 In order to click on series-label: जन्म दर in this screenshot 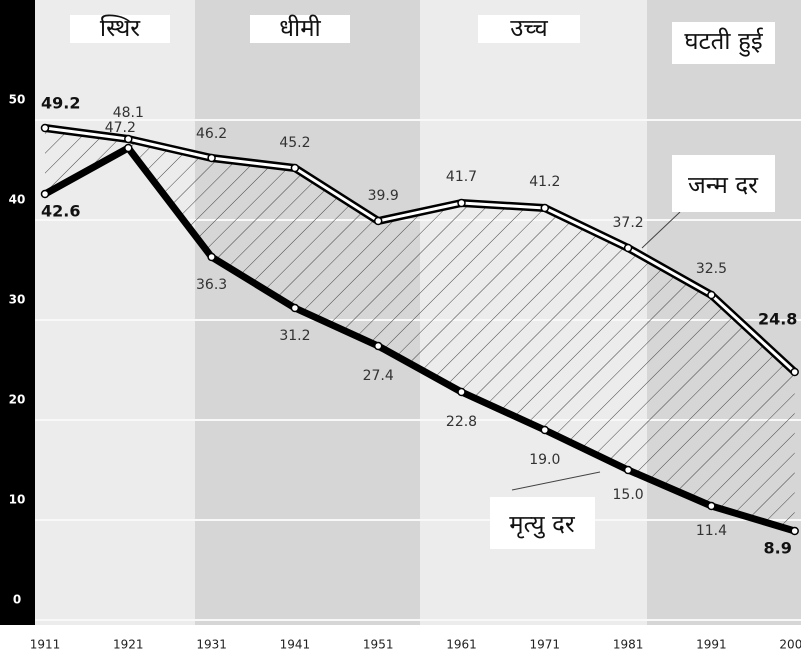, I will do `click(723, 185)`.